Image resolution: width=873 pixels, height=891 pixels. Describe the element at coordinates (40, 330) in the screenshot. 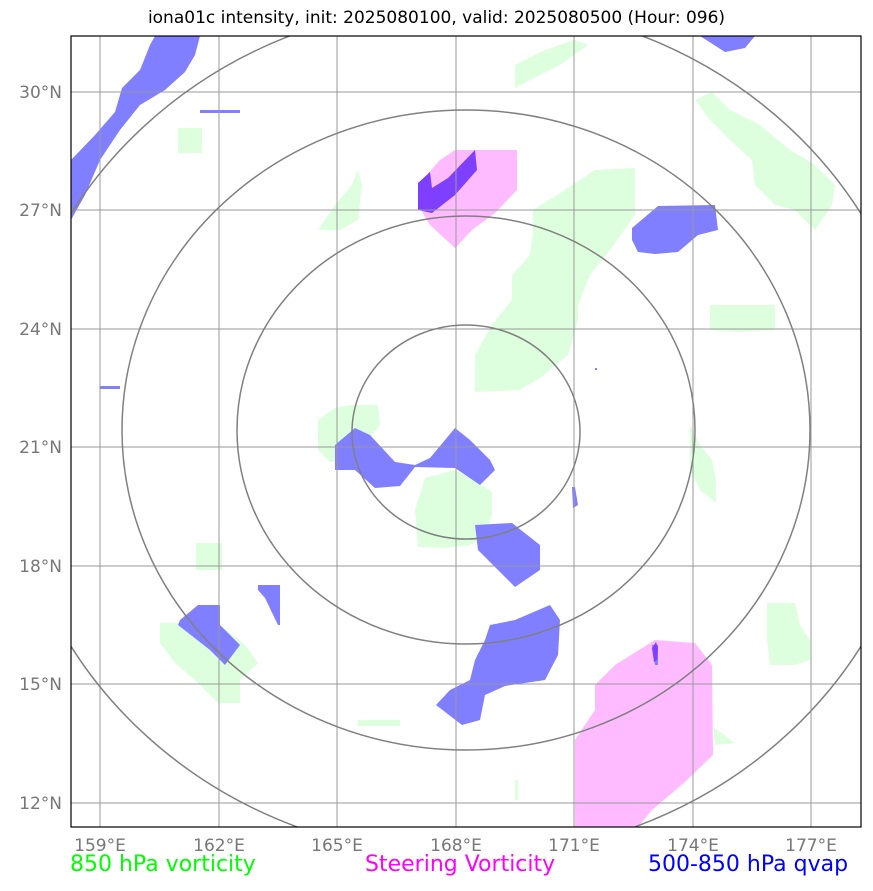

I see `lat-tick-label: 24°N` at that location.